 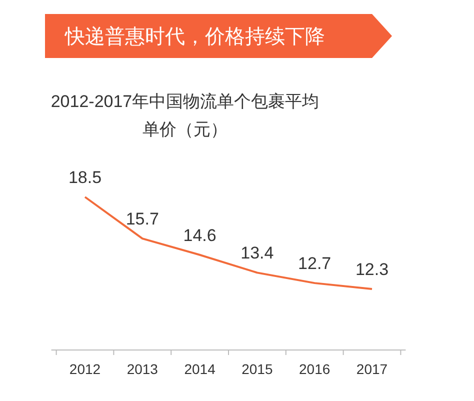 I want to click on chart-subtitle: 2012-2017年中国物流单个包裹平均单价（元）, so click(x=185, y=116).